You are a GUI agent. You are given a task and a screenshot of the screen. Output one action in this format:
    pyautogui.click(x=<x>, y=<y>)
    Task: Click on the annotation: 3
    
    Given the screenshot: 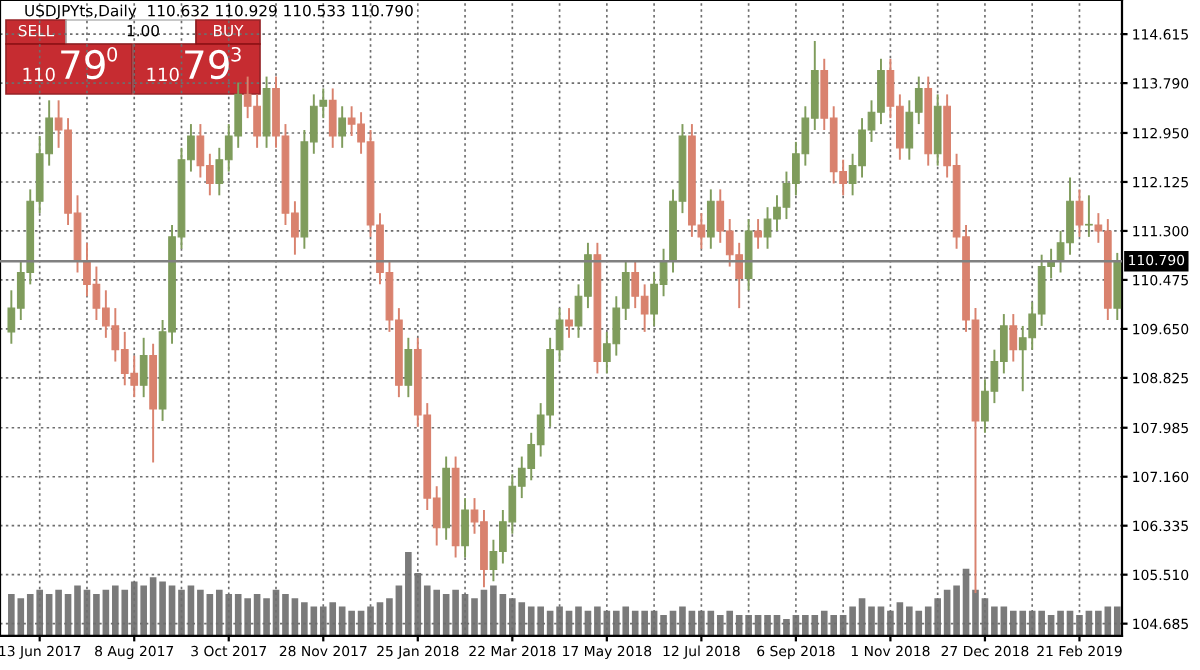 What is the action you would take?
    pyautogui.click(x=236, y=54)
    